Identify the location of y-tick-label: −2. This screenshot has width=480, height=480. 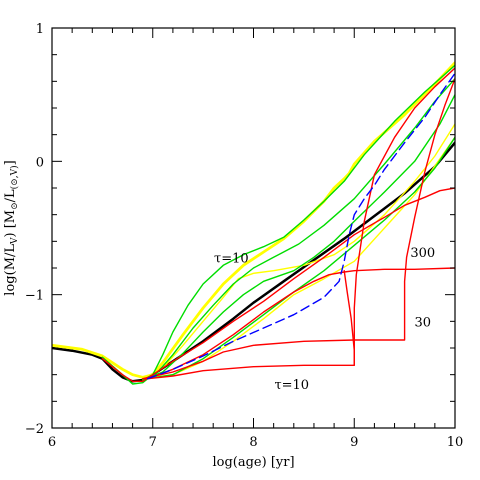
(34, 429).